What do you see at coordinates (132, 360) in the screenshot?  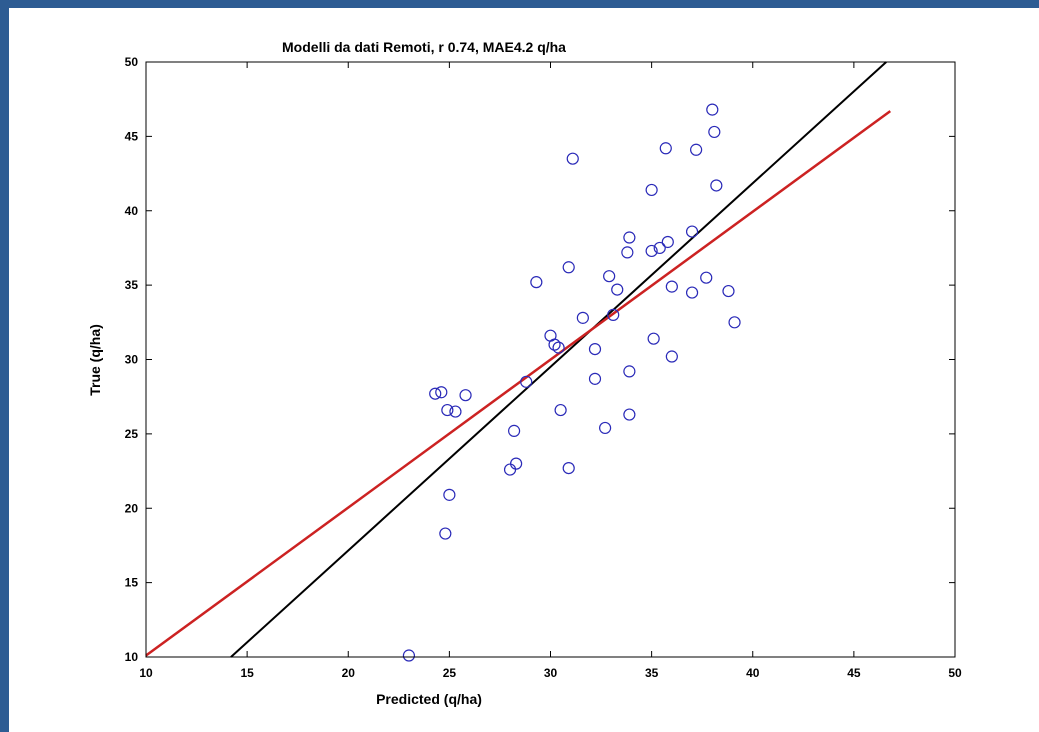 I see `y-tick-label: 30` at bounding box center [132, 360].